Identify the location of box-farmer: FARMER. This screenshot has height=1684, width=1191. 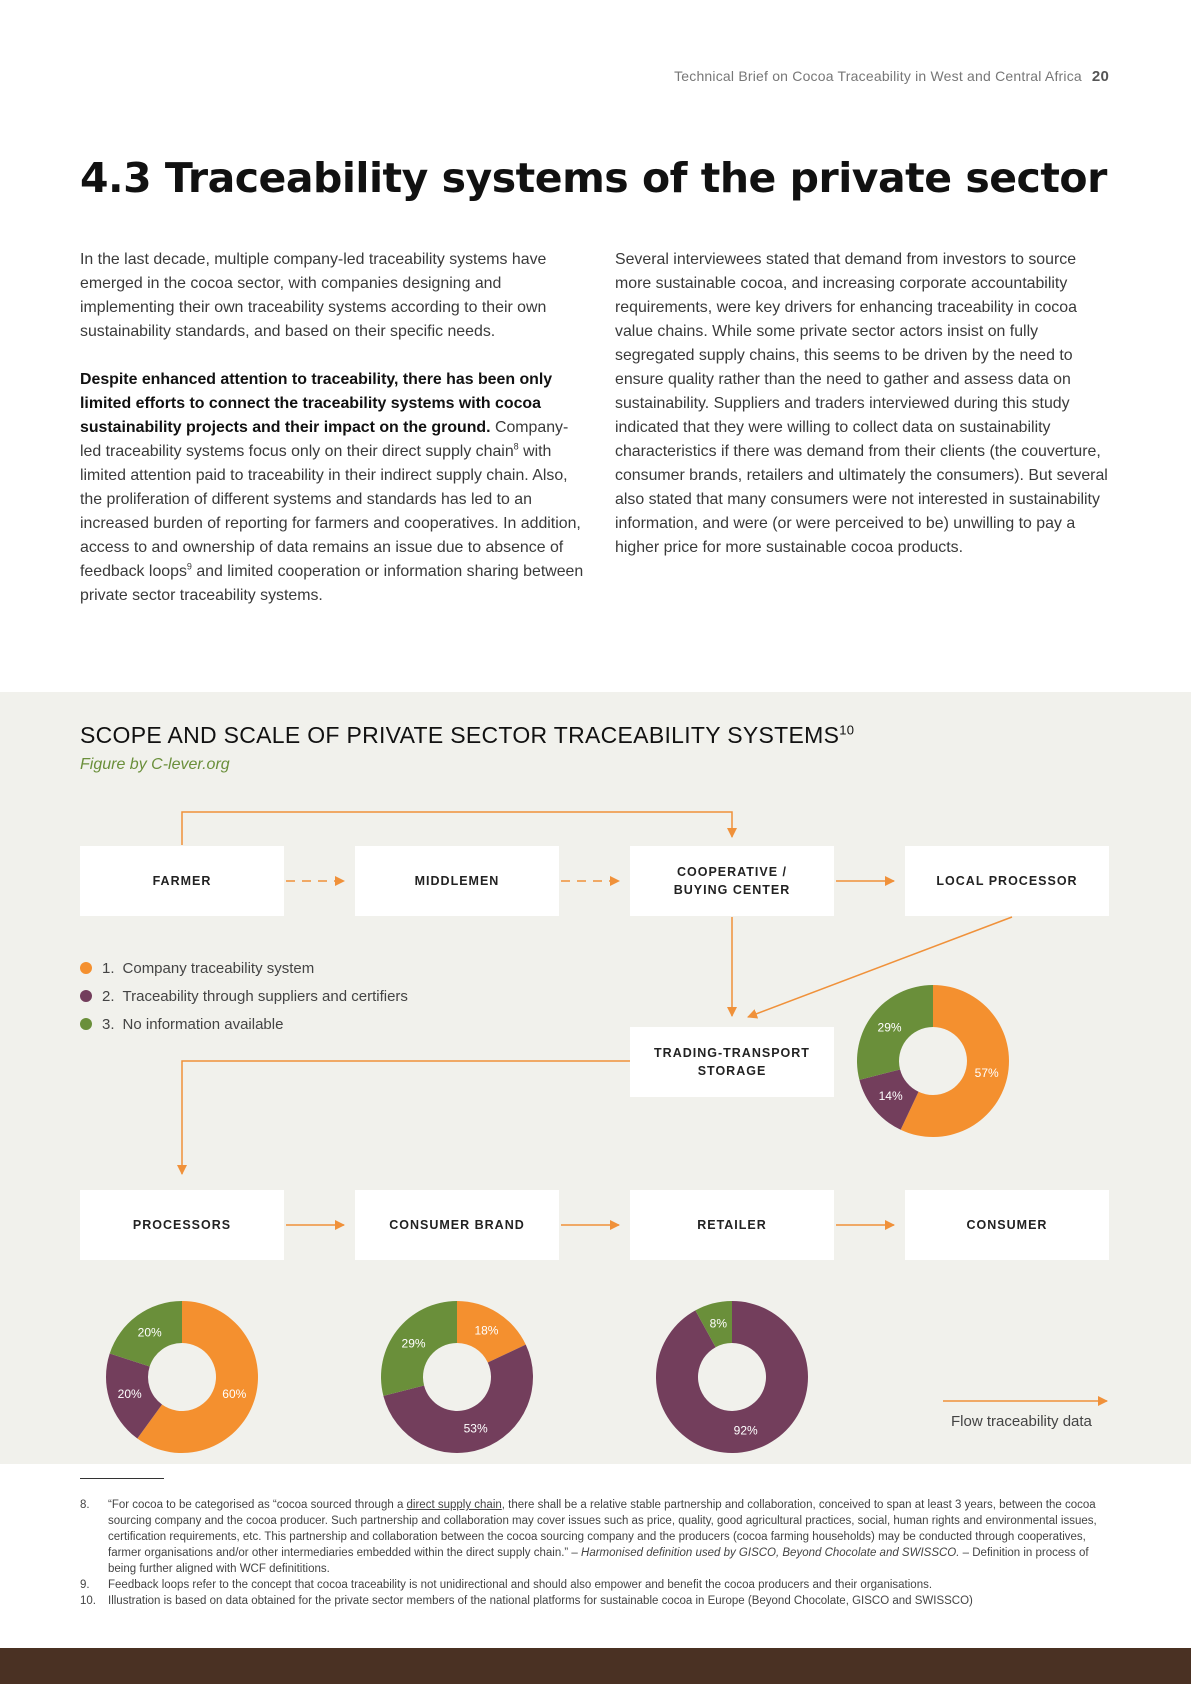
(182, 881).